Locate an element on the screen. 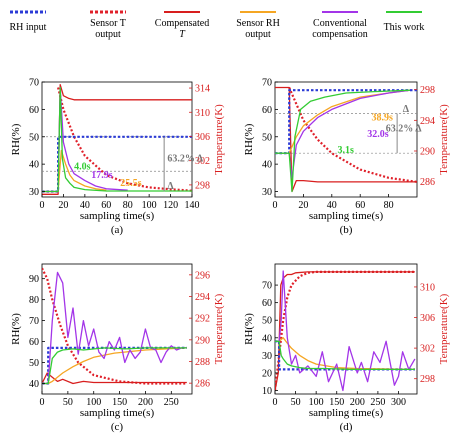 This screenshot has height=434, width=474. annotation-label: Δ is located at coordinates (406, 109).